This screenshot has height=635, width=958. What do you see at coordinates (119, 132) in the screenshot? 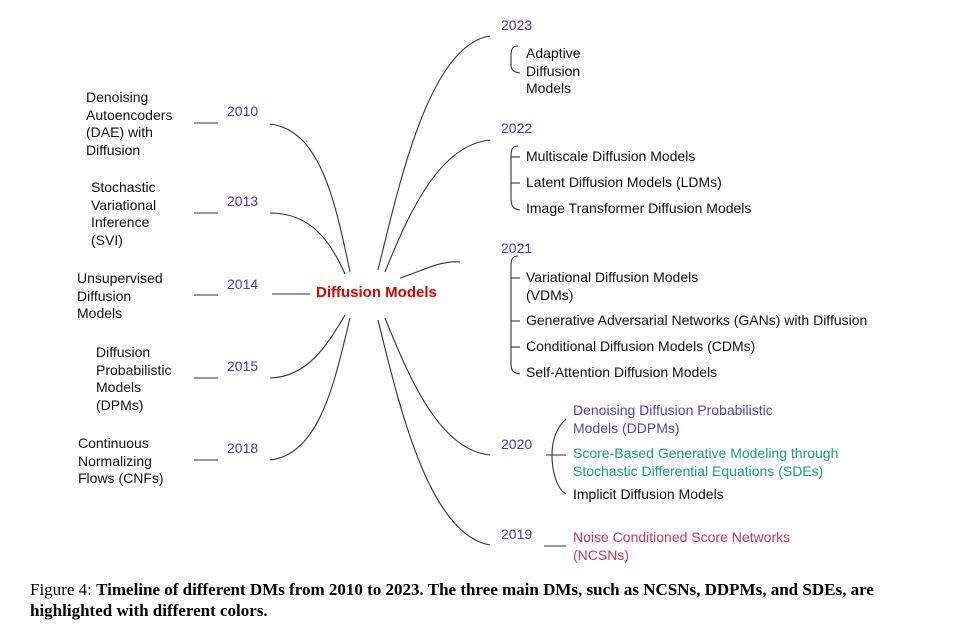
I see `left-label-2010-line: (DAE) with` at bounding box center [119, 132].